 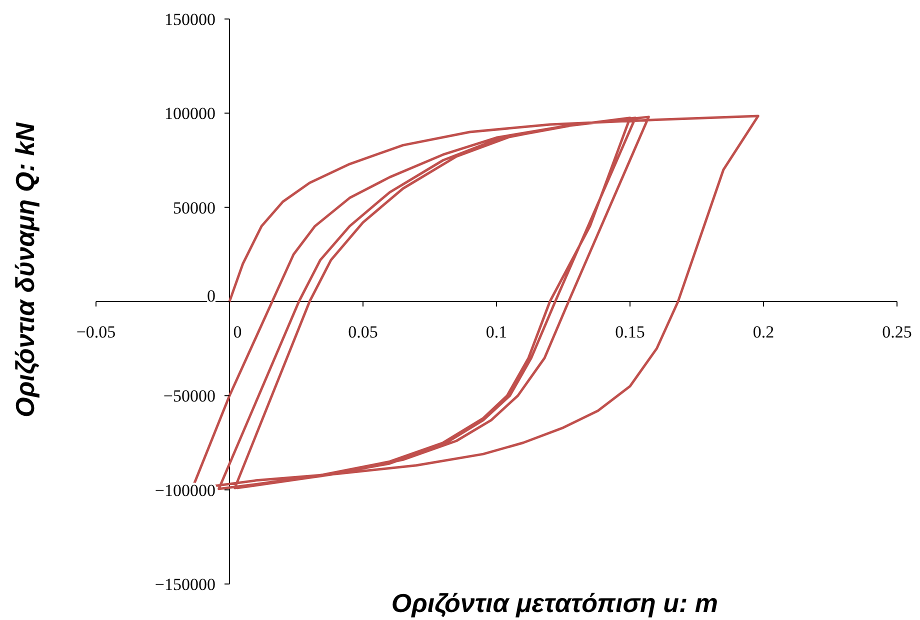 I want to click on y-axis-title: Οριζόντια δύναμη Q: kN, so click(x=25, y=269).